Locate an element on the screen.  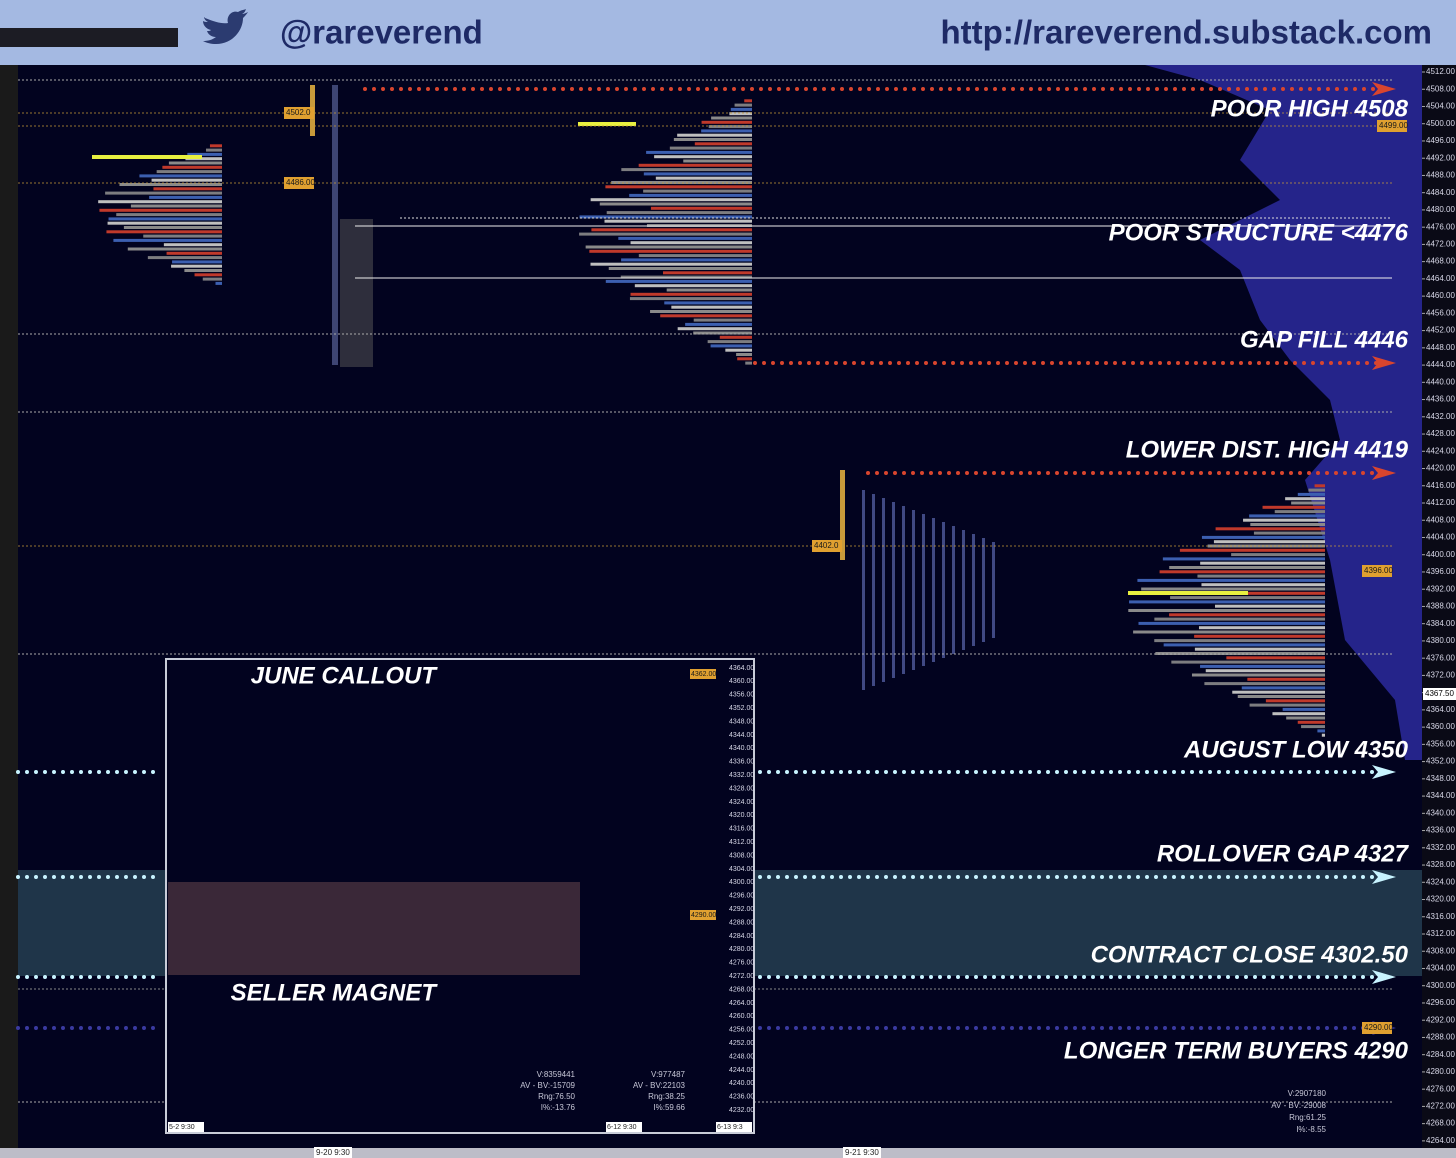
callout-axis-label: 4244.00 is located at coordinates (741, 1070).